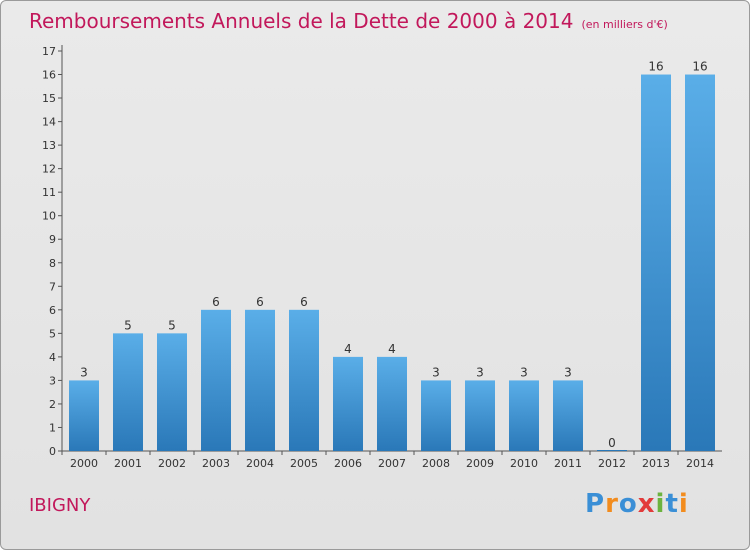 This screenshot has height=550, width=750. What do you see at coordinates (60, 505) in the screenshot?
I see `commune-name: IBIGNY` at bounding box center [60, 505].